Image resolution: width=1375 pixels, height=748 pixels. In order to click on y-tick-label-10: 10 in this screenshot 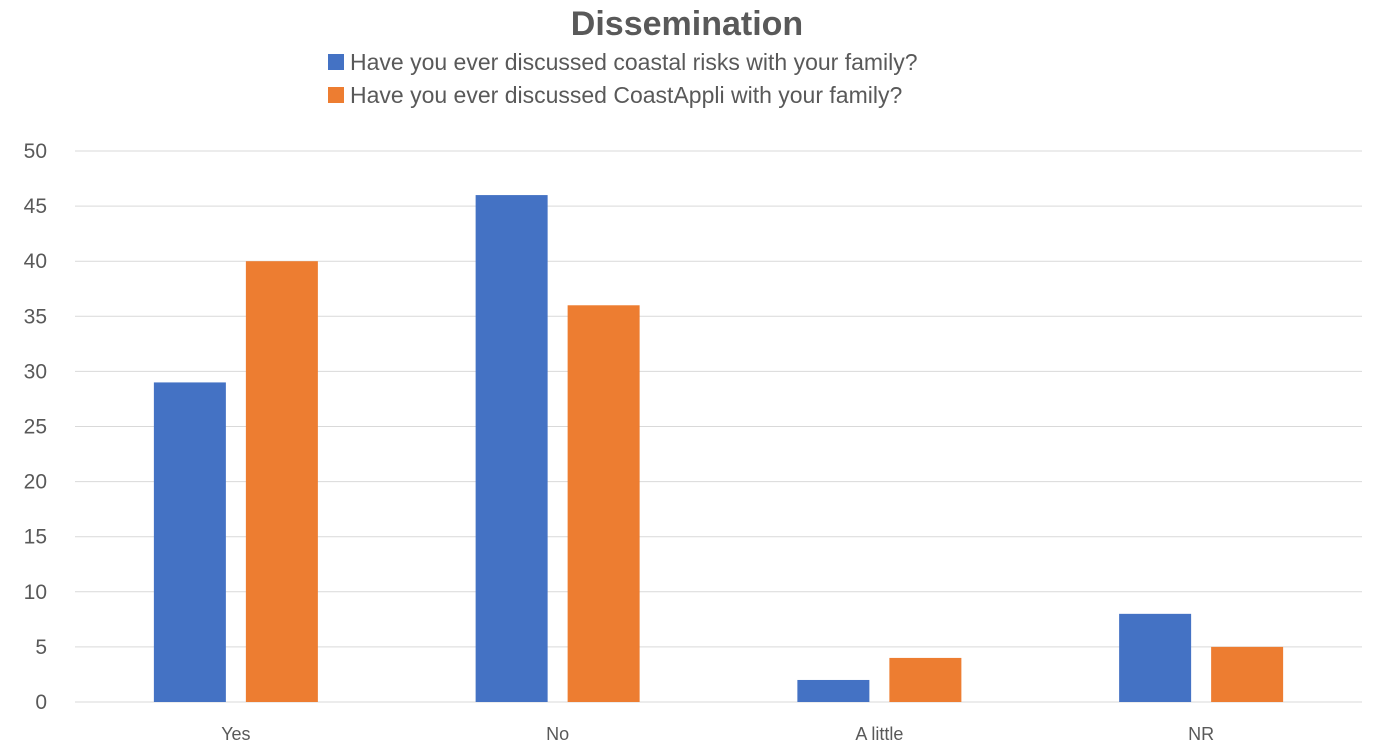, I will do `click(35, 592)`.